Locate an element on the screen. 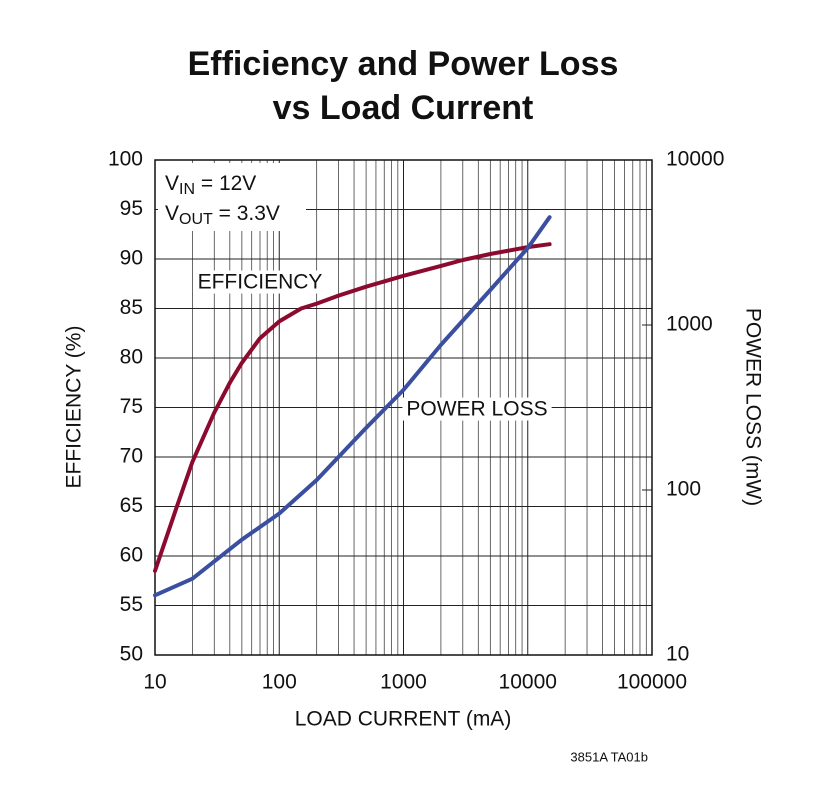 The image size is (825, 802). x-tick-label: 100 is located at coordinates (279, 682).